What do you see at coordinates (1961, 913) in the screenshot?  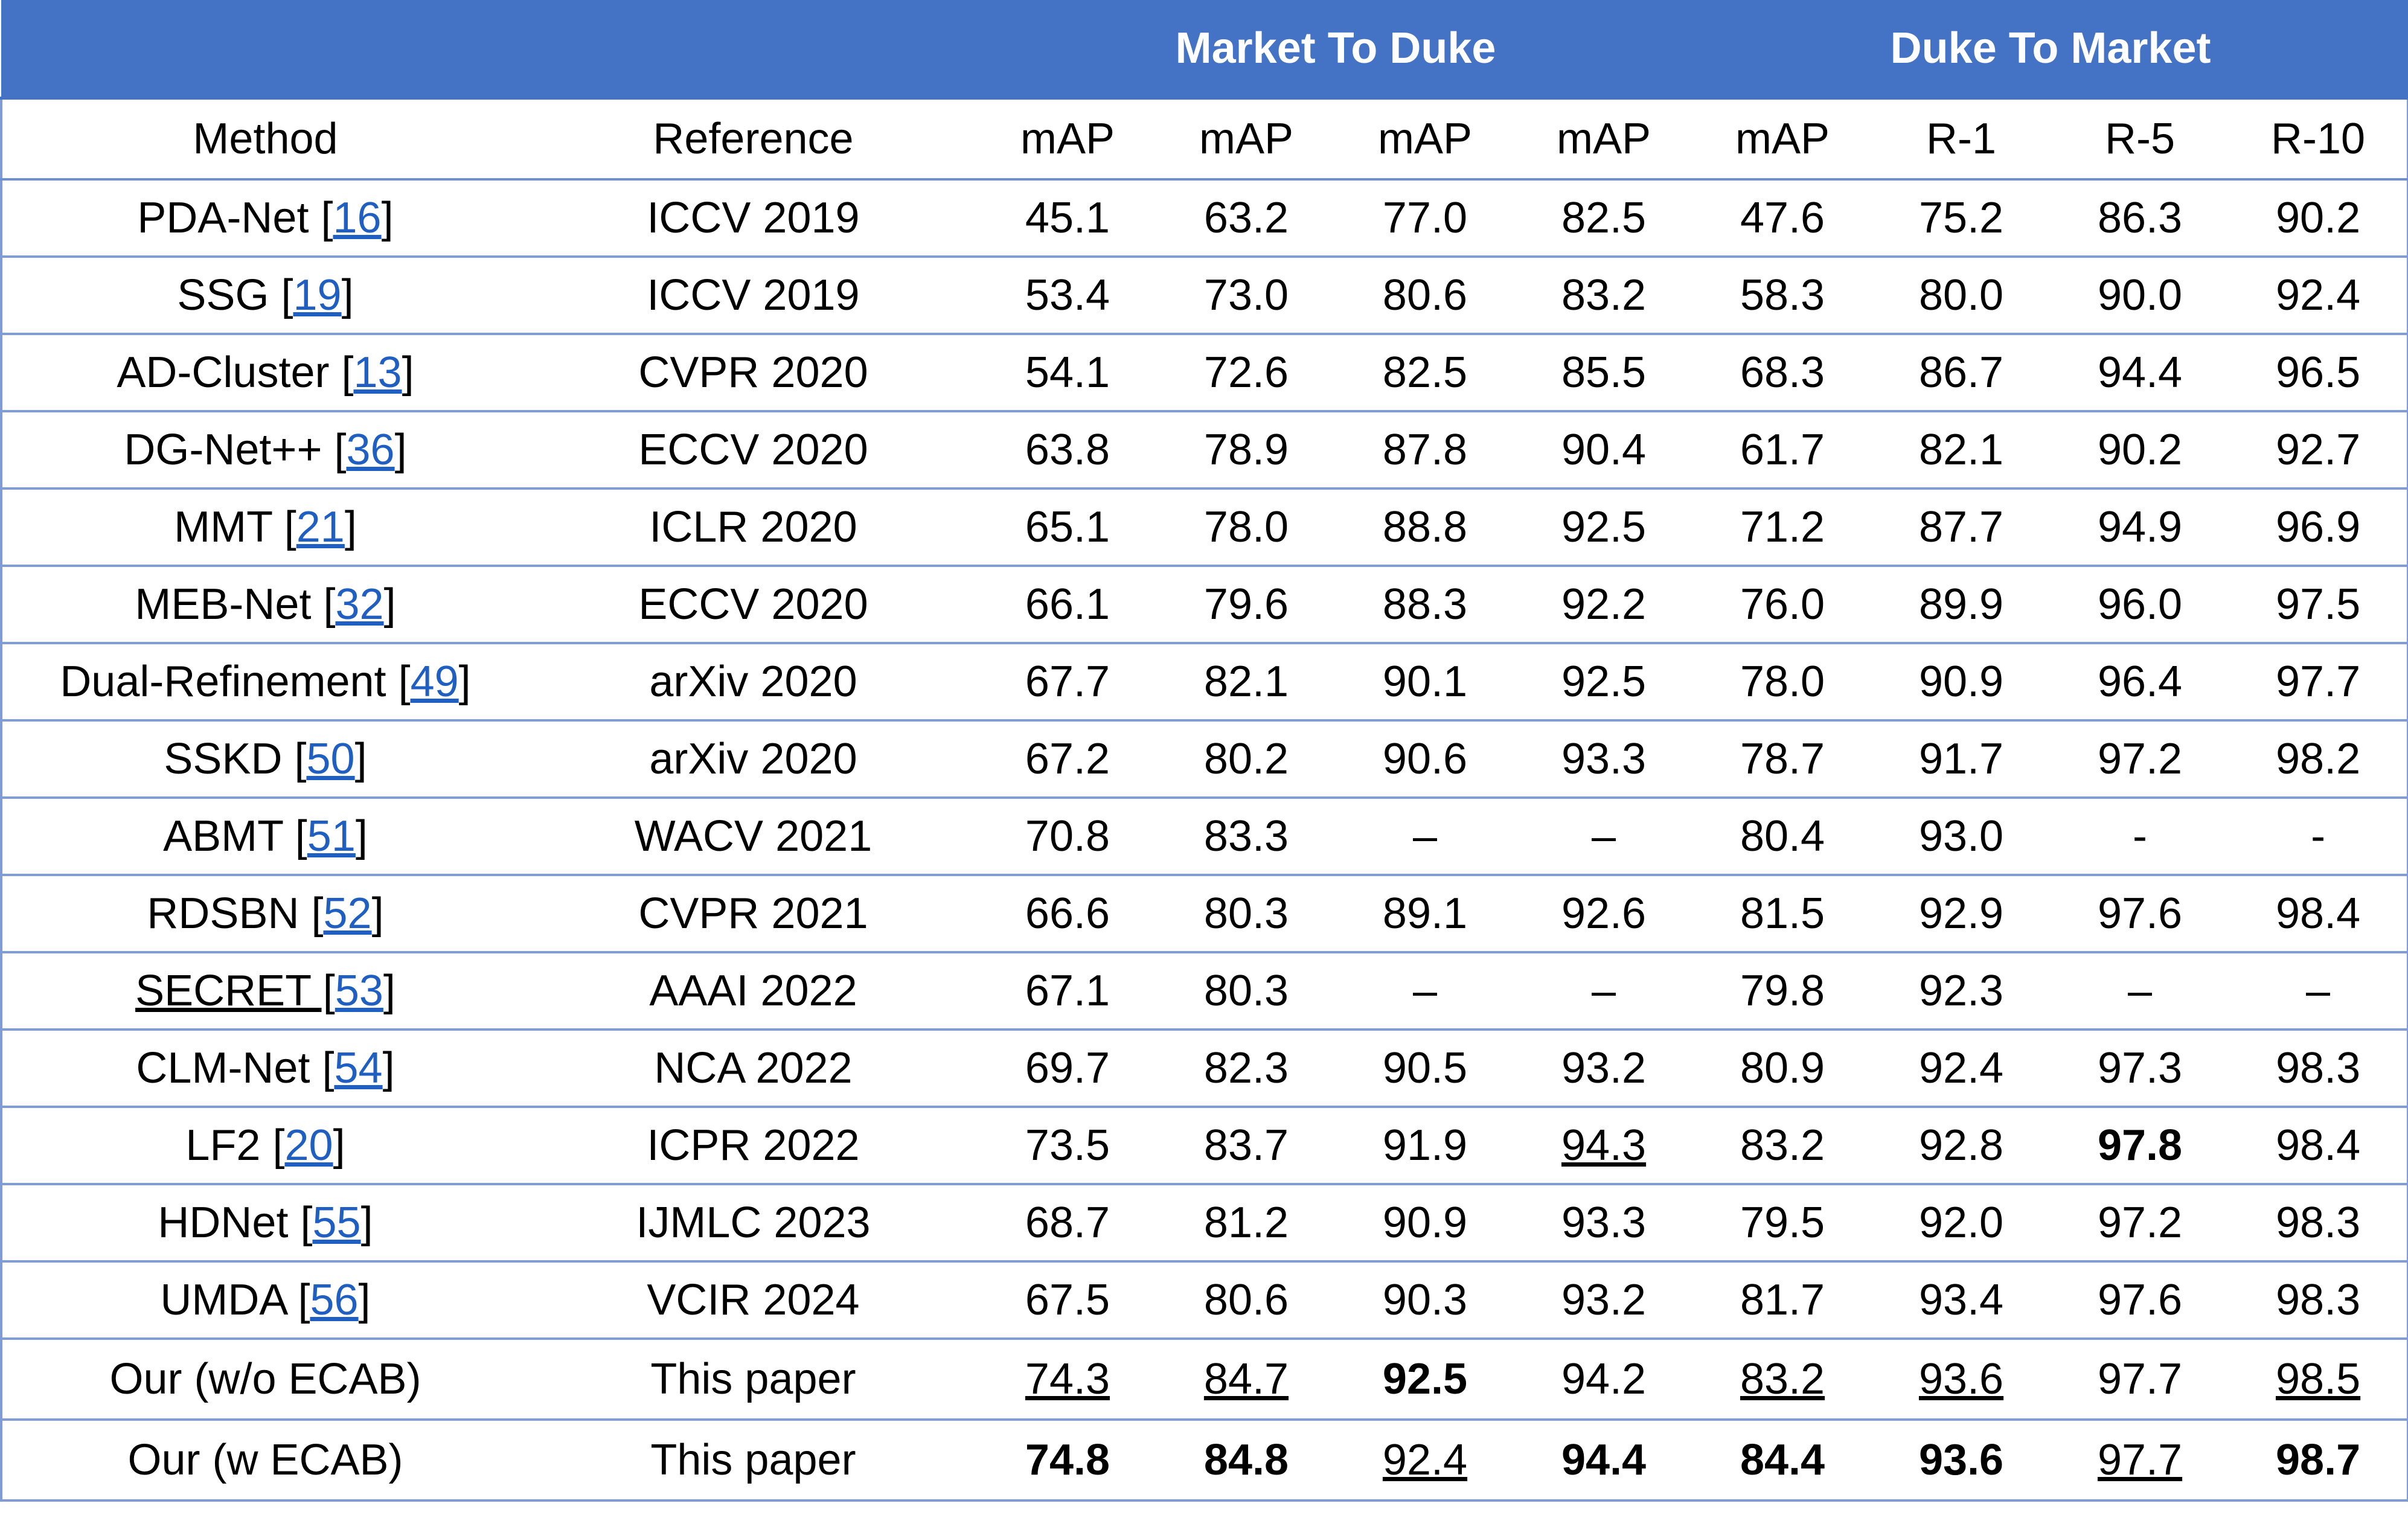 I see `value-text: 92.9` at bounding box center [1961, 913].